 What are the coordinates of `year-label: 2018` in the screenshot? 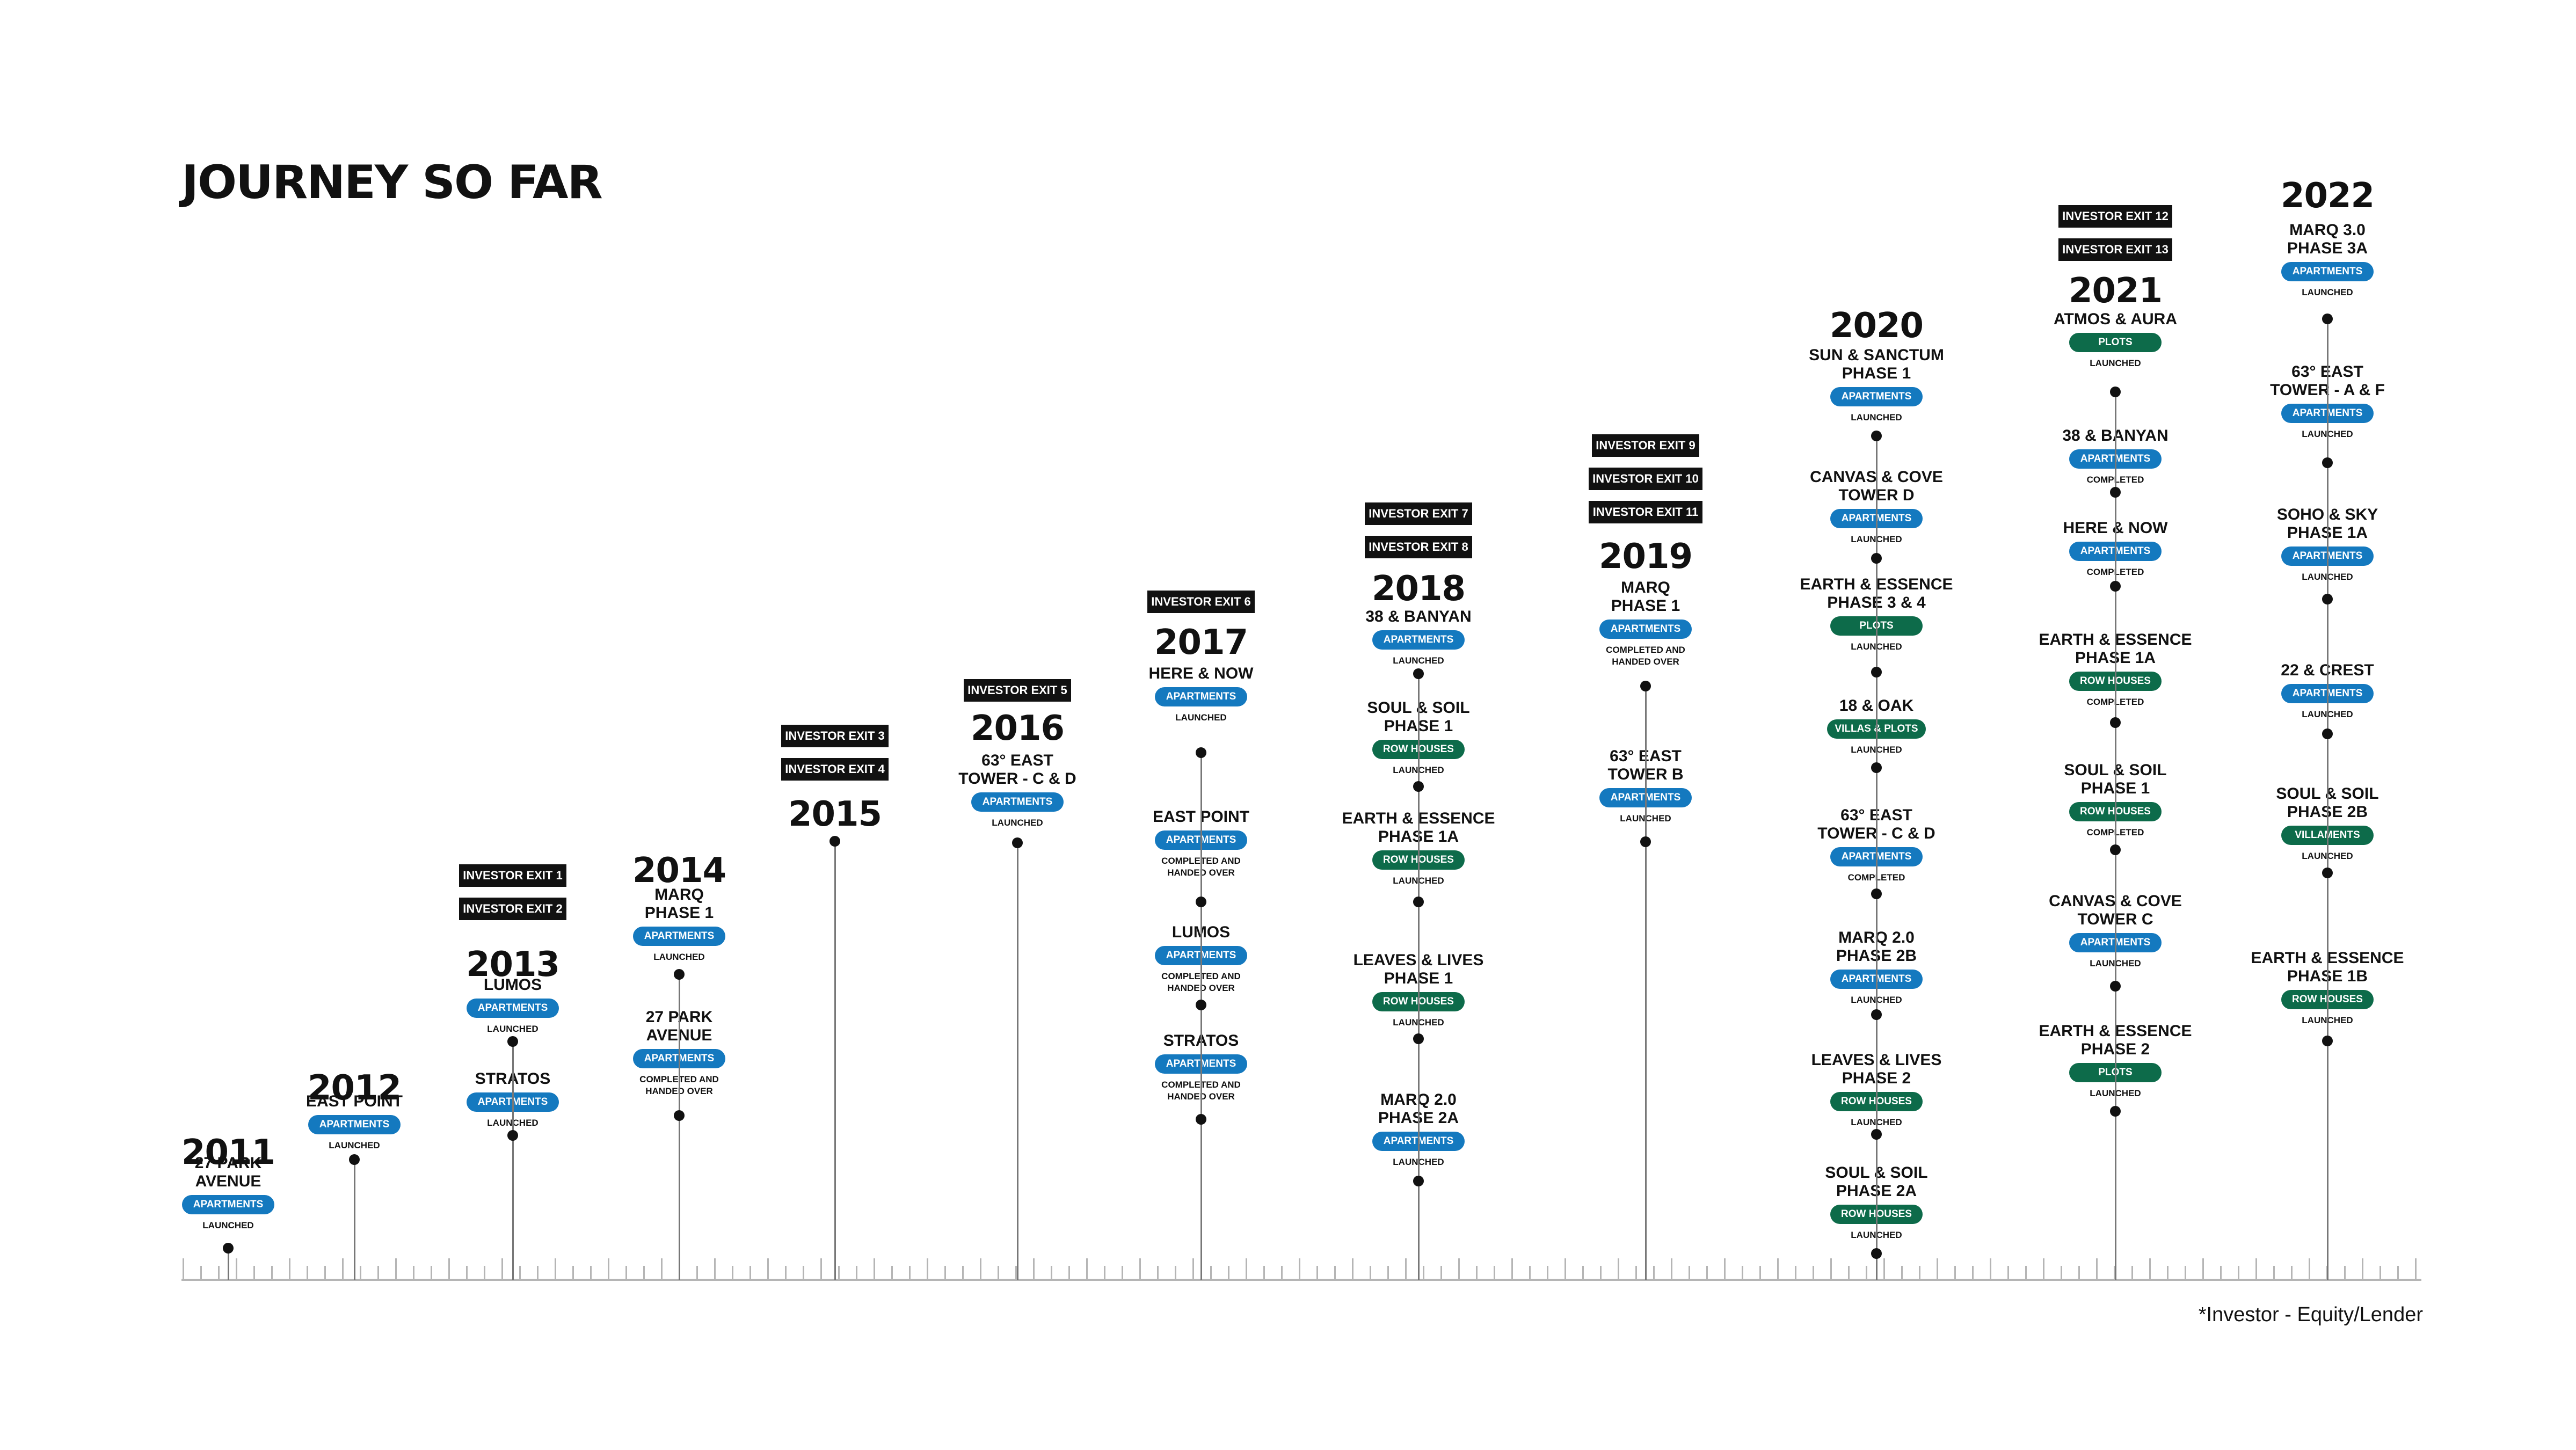 It's located at (1418, 589).